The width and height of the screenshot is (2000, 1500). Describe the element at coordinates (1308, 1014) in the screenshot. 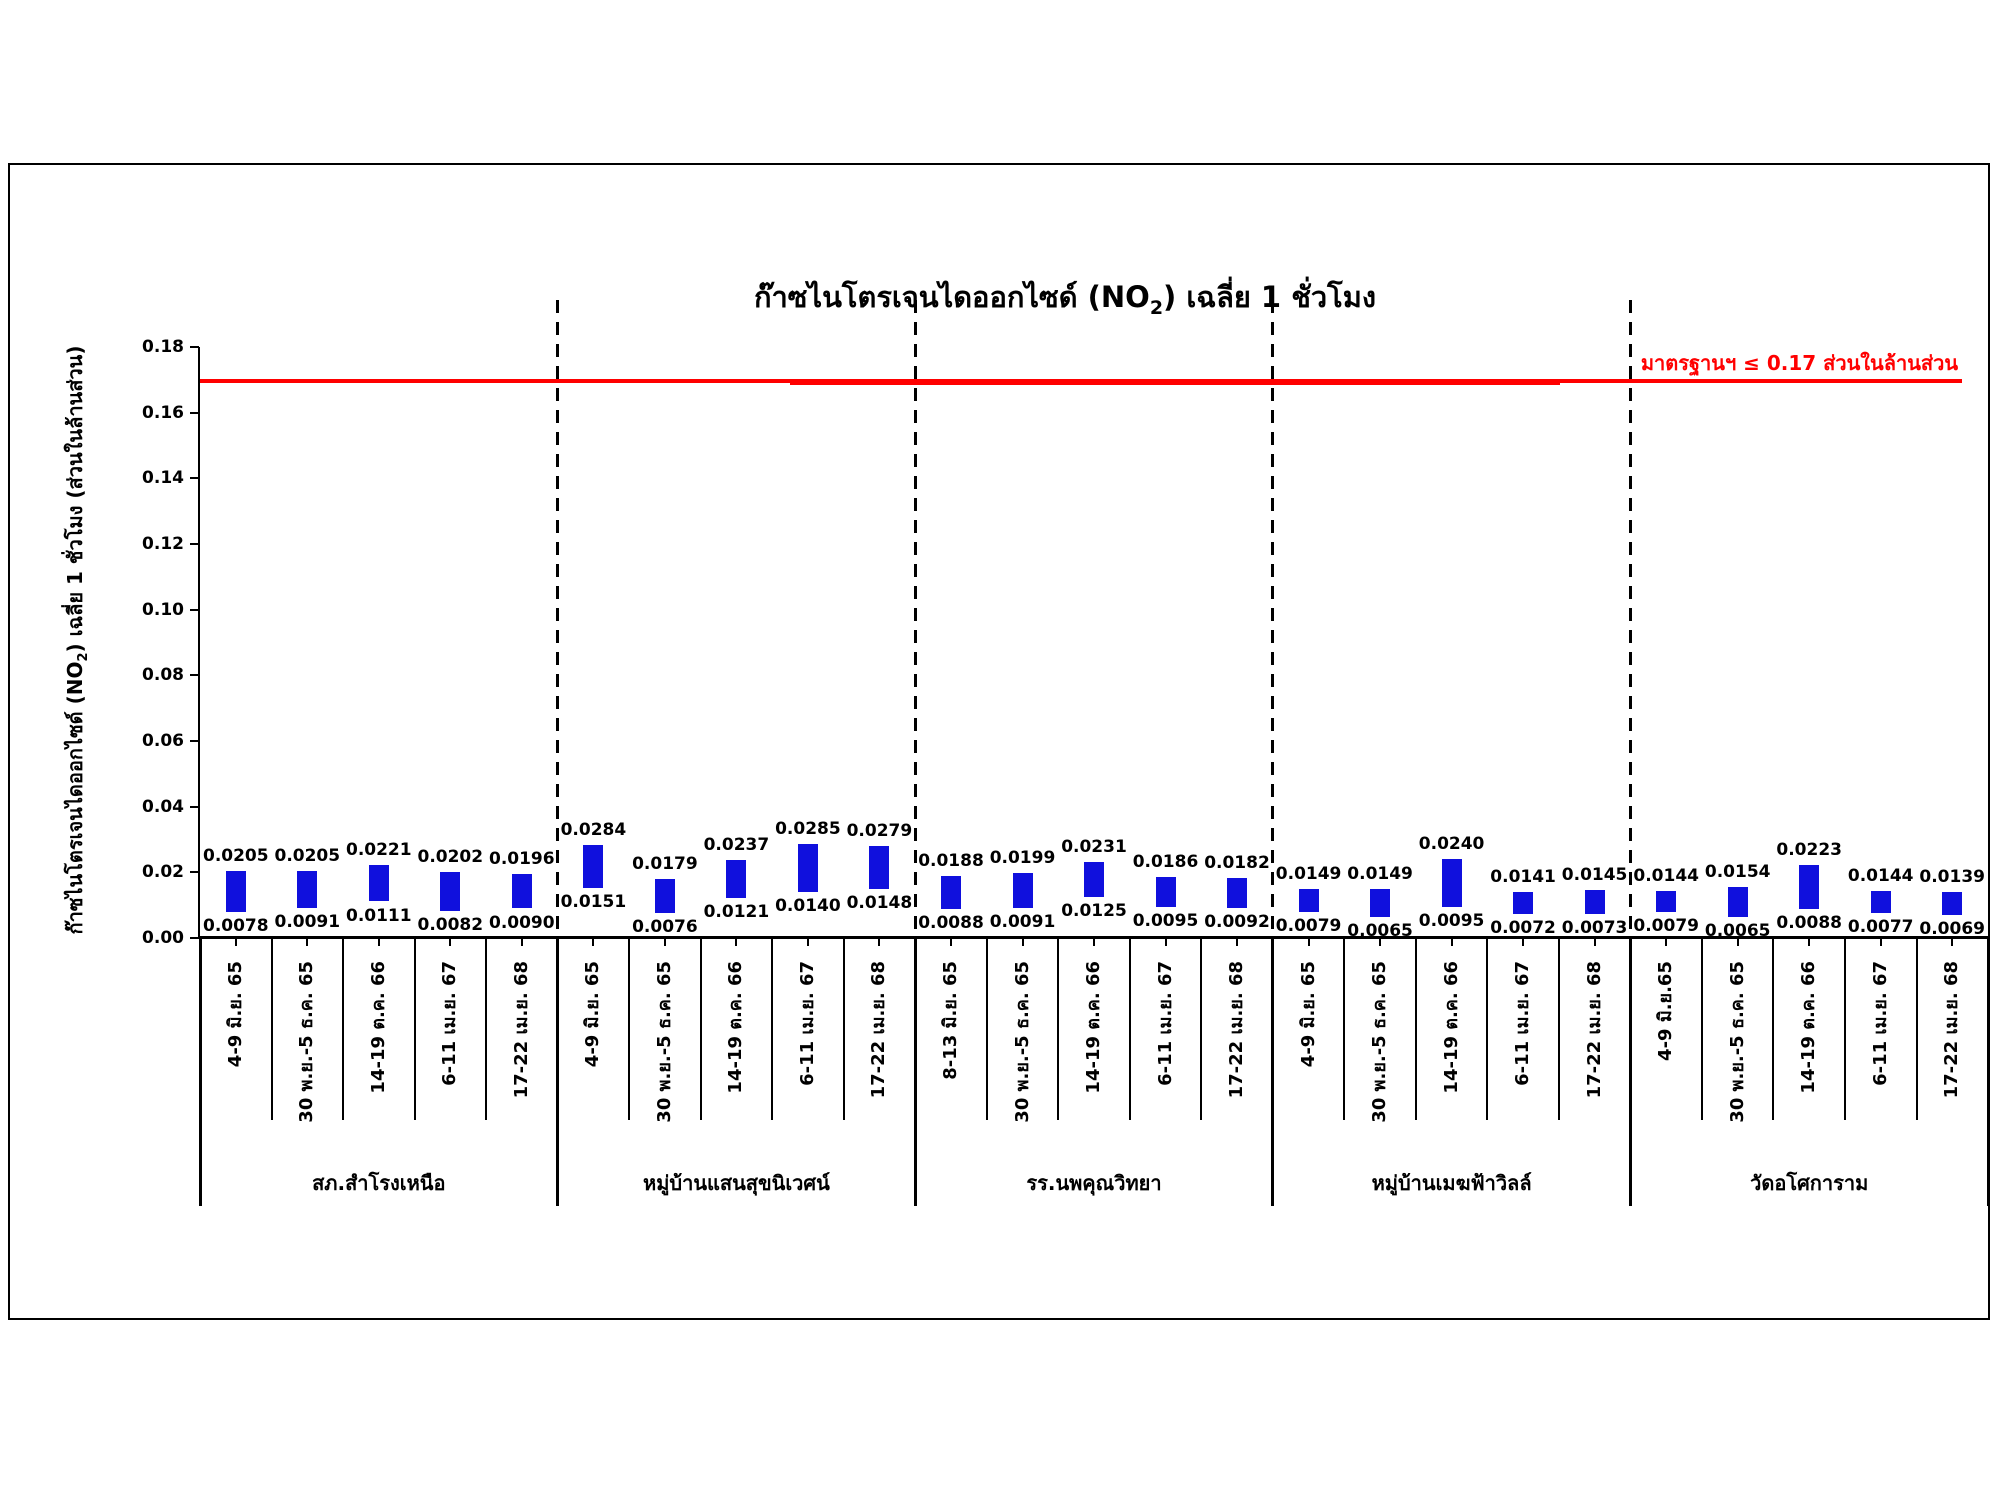

I see `period-label: 4-9 มิ.ย. 65` at that location.